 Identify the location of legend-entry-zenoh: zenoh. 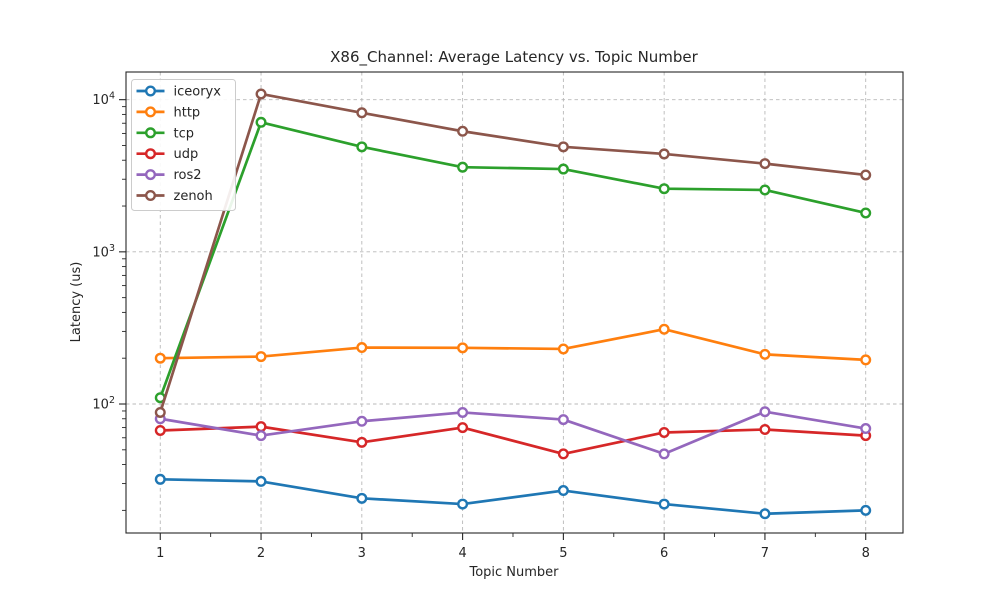
(174, 196).